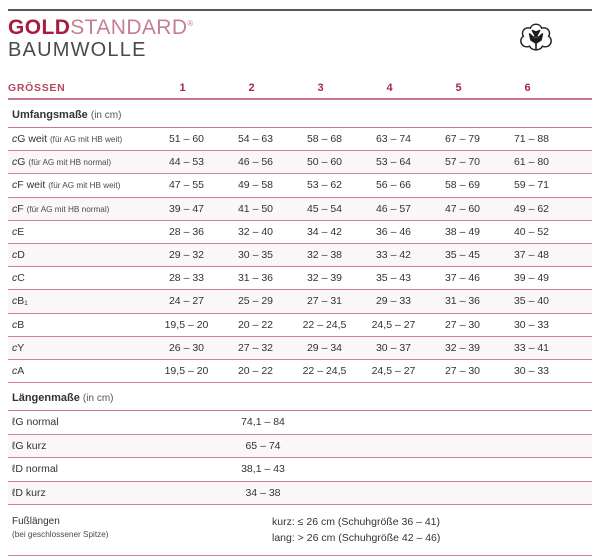 The height and width of the screenshot is (556, 600). What do you see at coordinates (77, 50) in the screenshot?
I see `brand-subtitle: BAUMWOLLE` at bounding box center [77, 50].